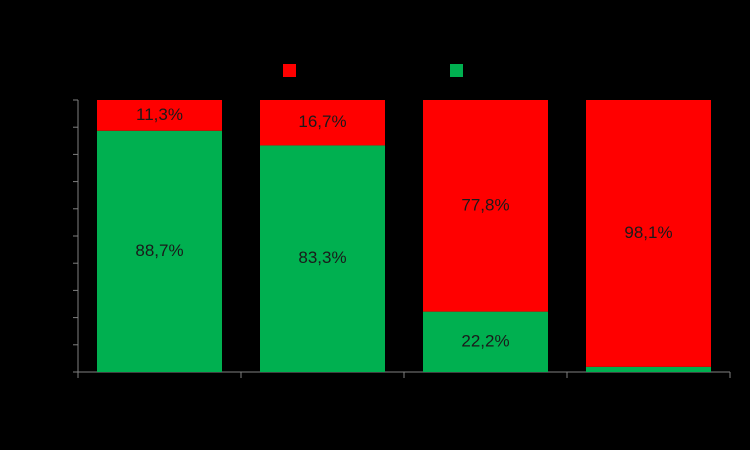 The width and height of the screenshot is (750, 450). I want to click on value-label: 83,3%, so click(322, 257).